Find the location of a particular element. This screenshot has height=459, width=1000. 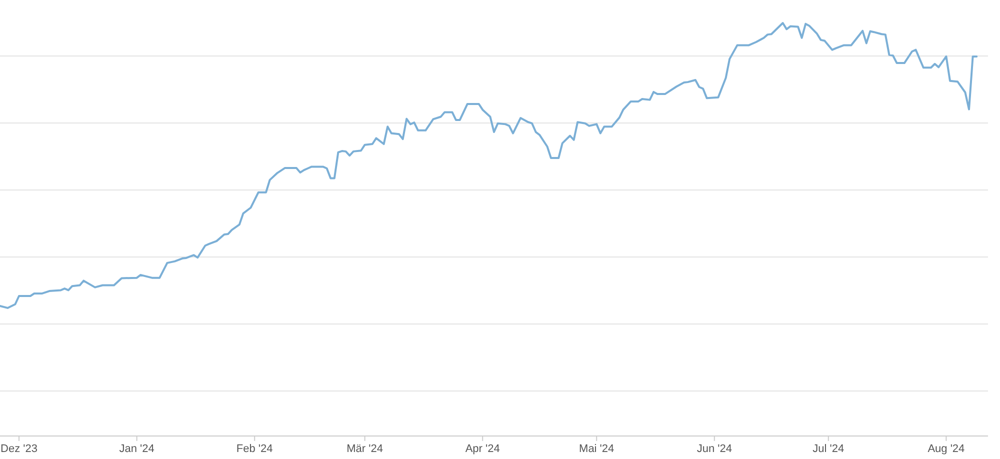

x-tick-label: Apr '24 is located at coordinates (482, 449).